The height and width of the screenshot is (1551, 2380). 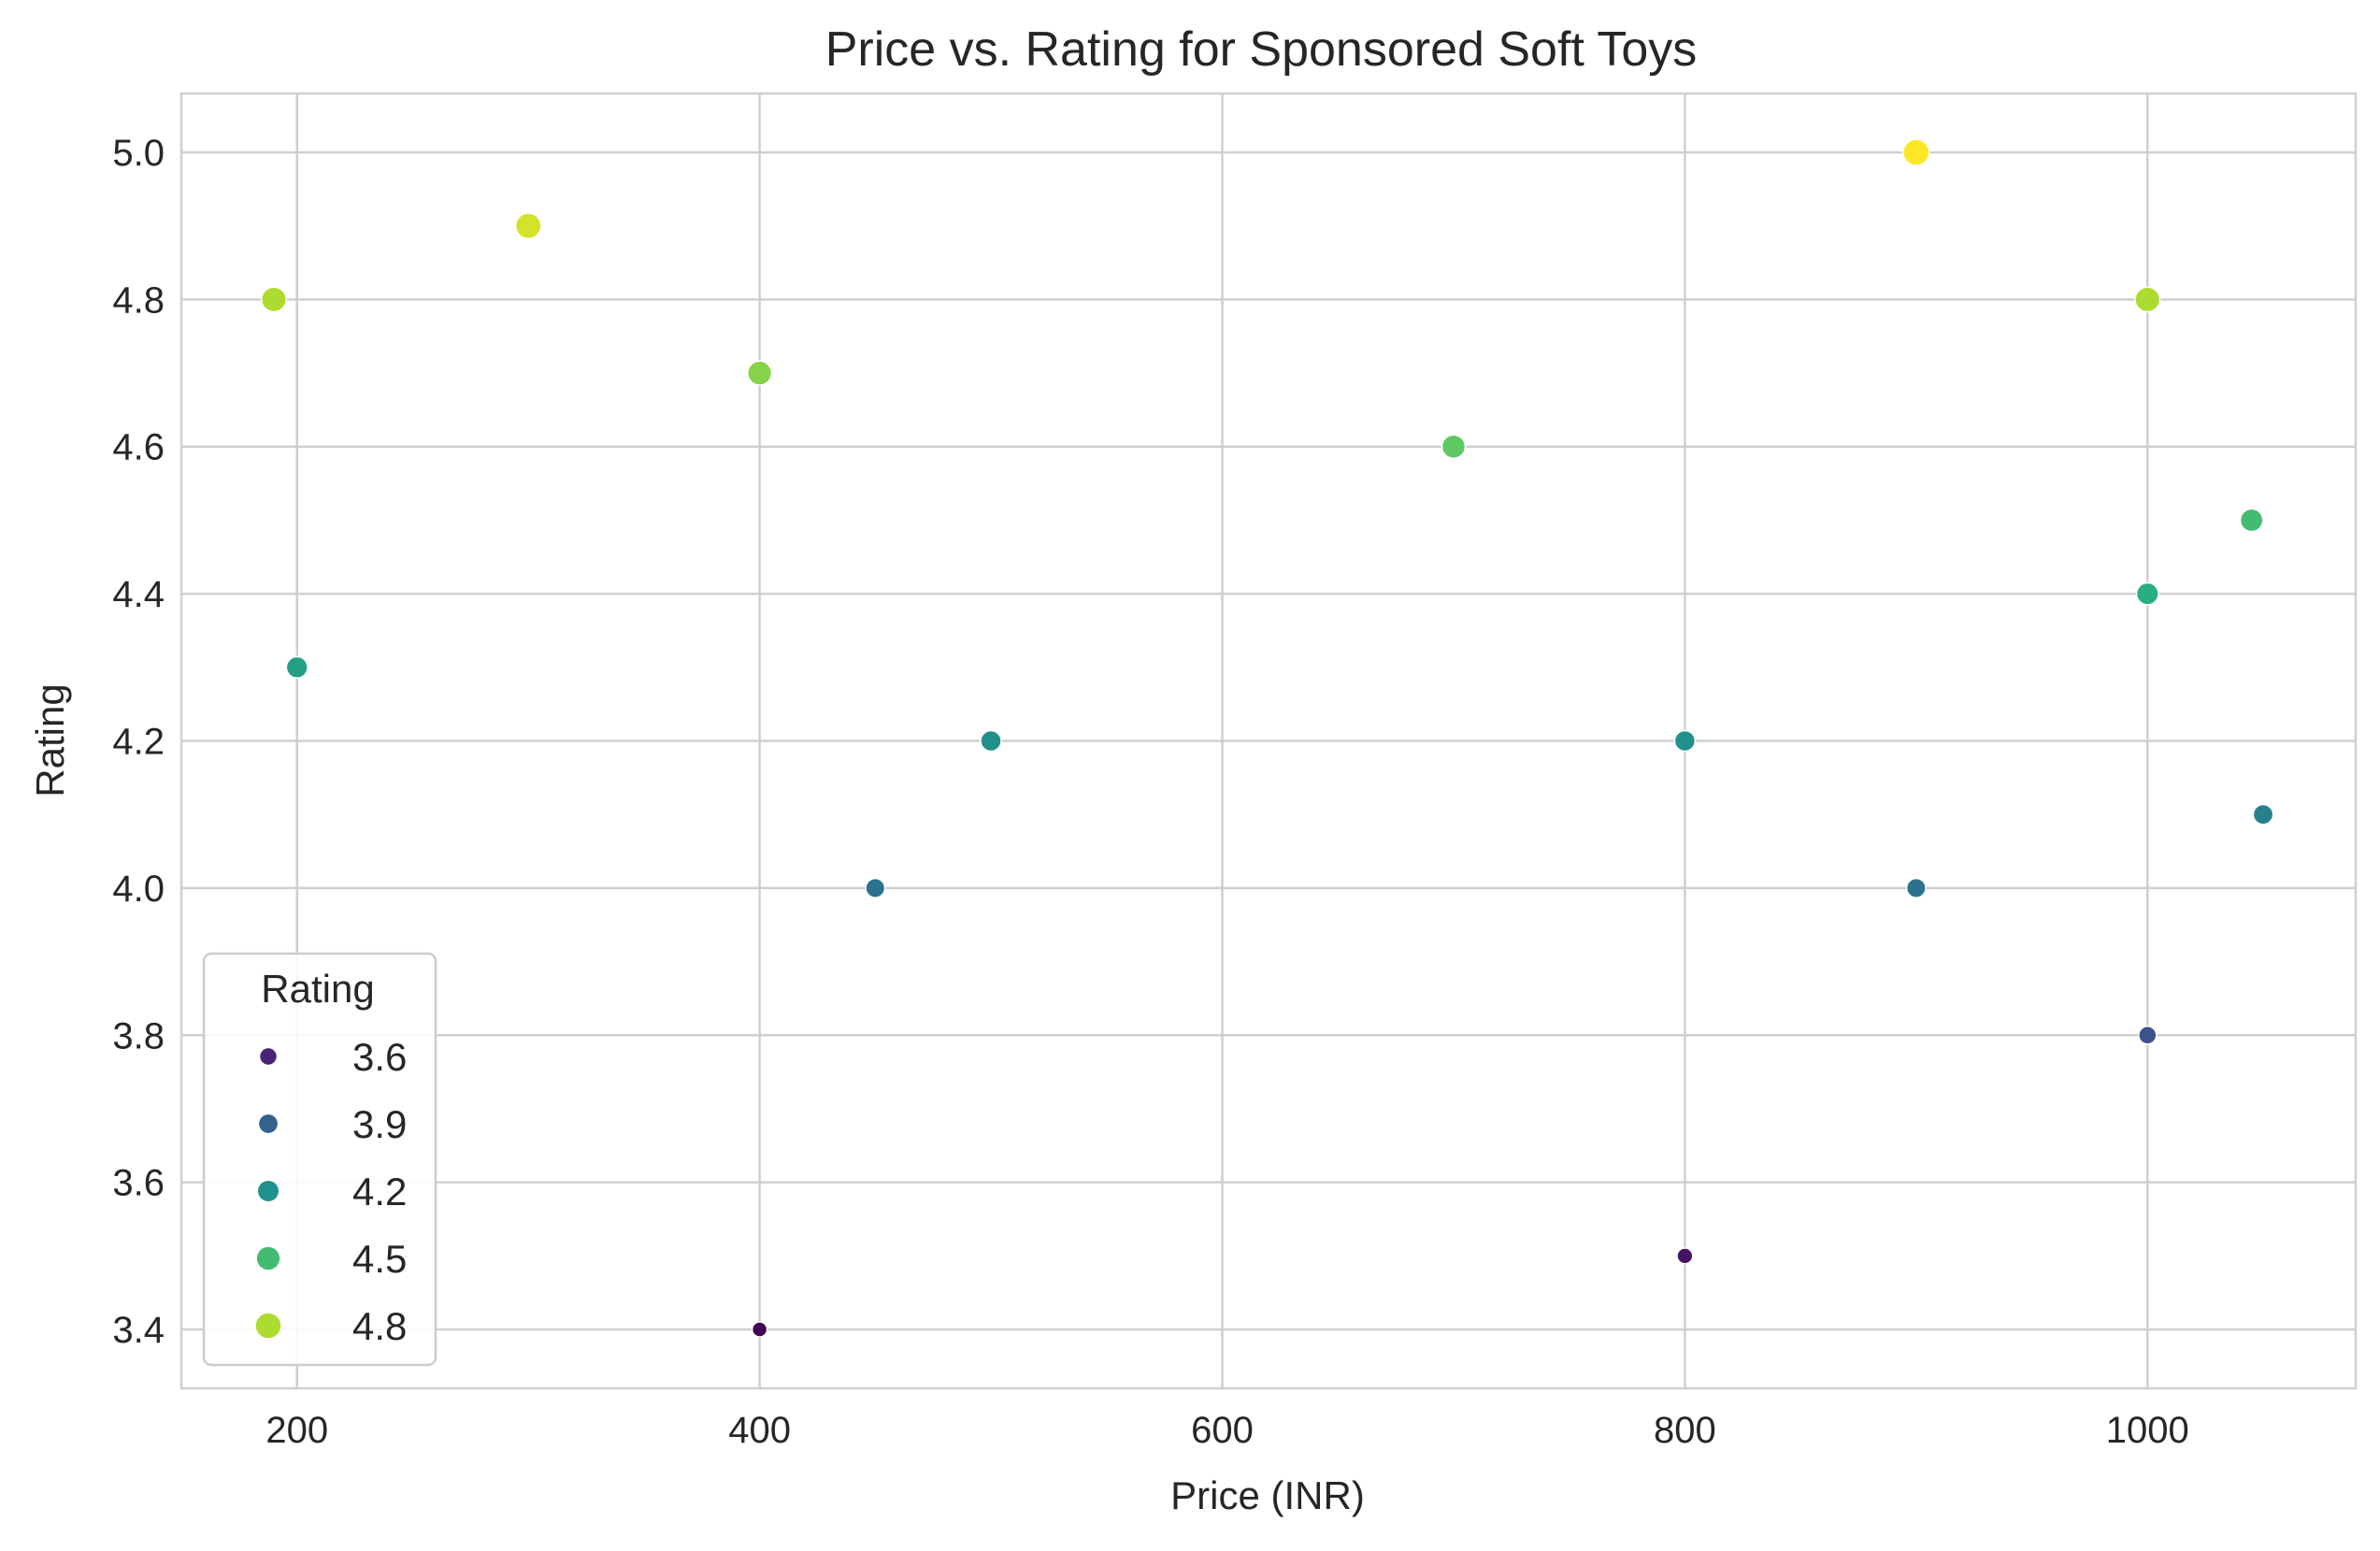 I want to click on legend-title: Rating, so click(x=317, y=989).